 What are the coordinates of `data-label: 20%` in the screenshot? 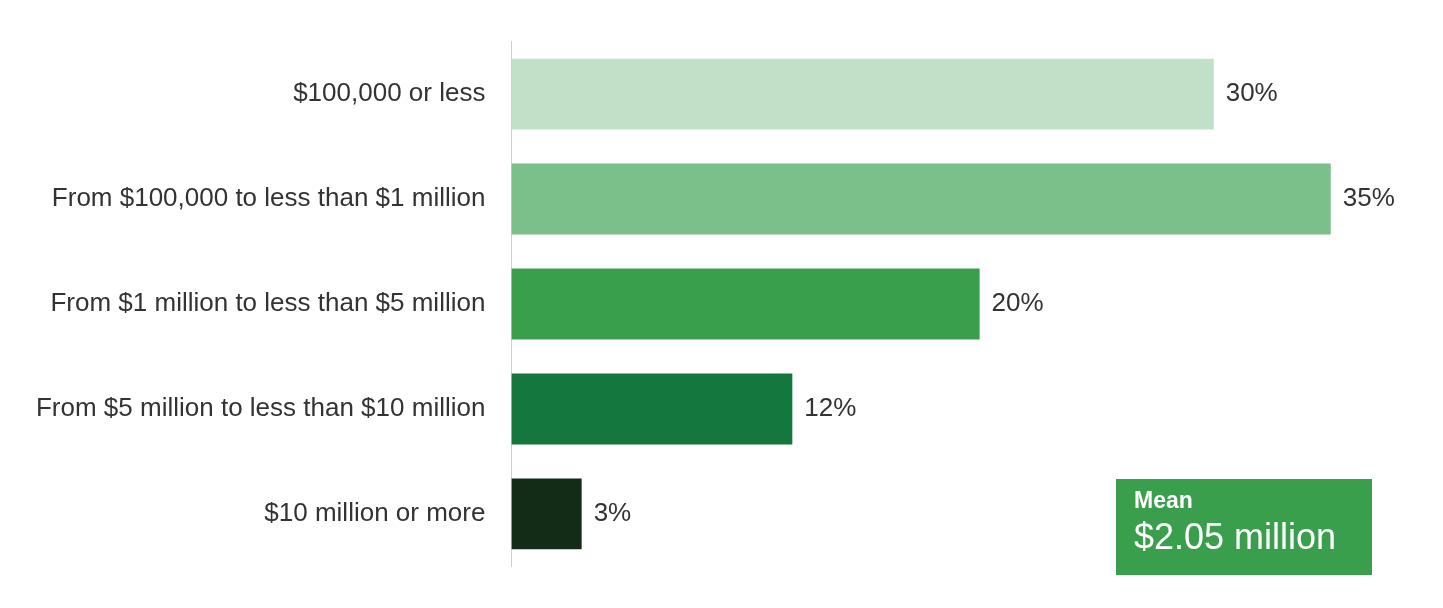 It's located at (1017, 302).